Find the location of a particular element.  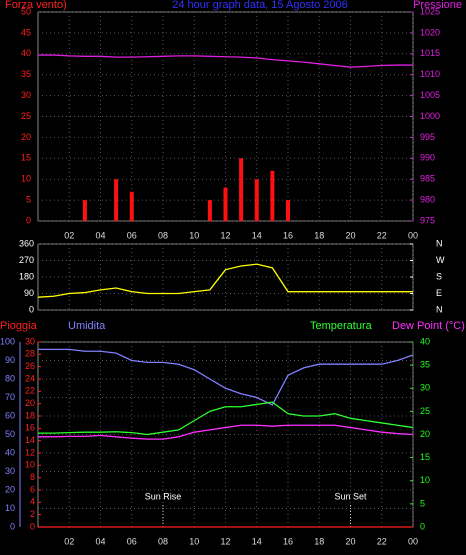

y3-tick-label: 4 is located at coordinates (32, 502).